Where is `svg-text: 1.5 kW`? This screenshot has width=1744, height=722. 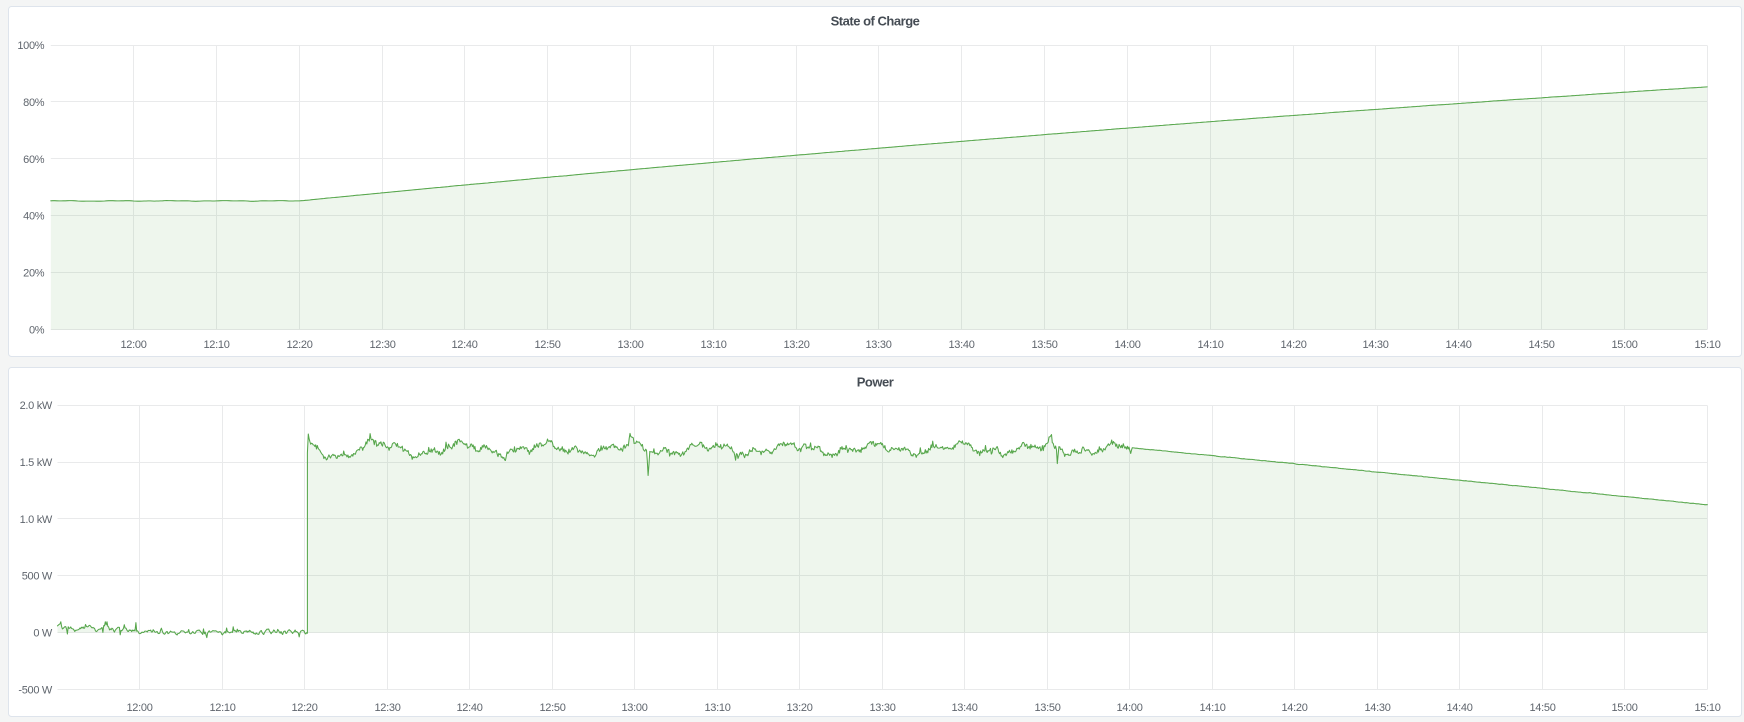
svg-text: 1.5 kW is located at coordinates (36, 463).